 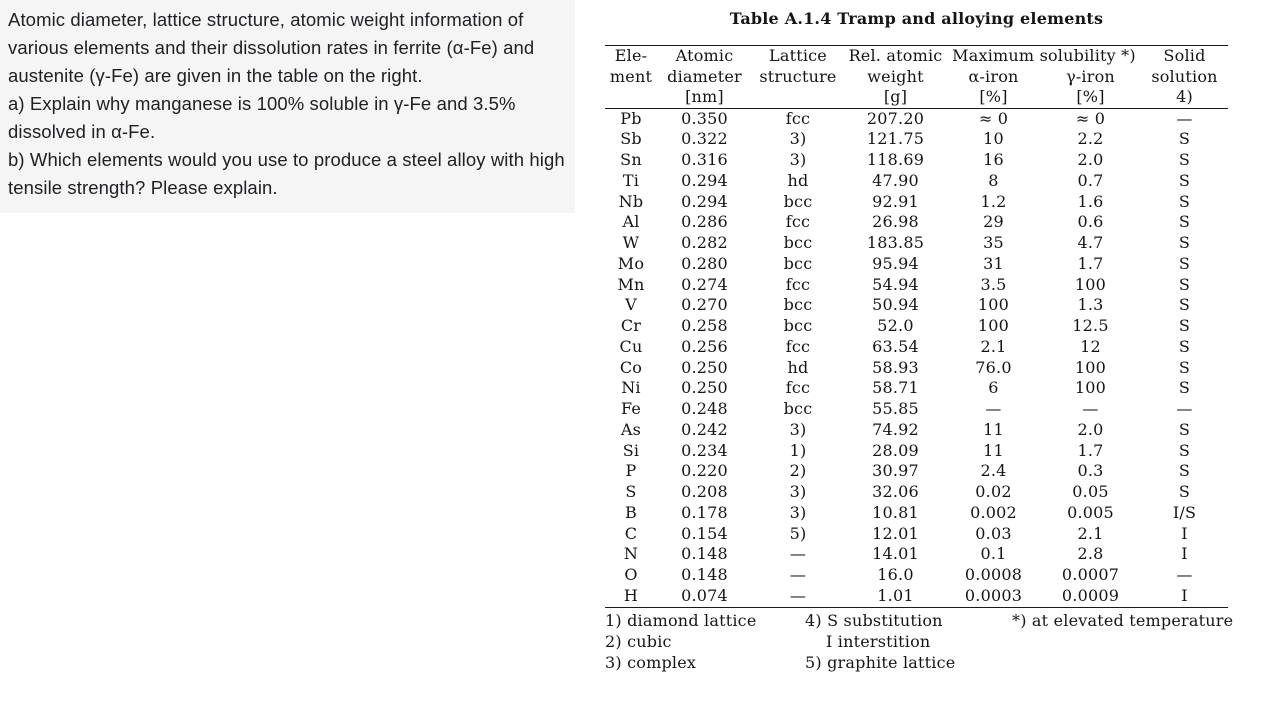 What do you see at coordinates (993, 450) in the screenshot?
I see `table-cell: 11` at bounding box center [993, 450].